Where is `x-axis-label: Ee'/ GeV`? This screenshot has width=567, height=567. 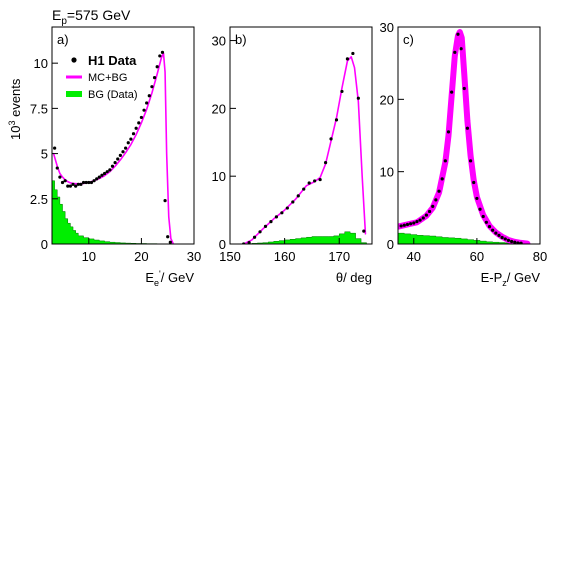
x-axis-label: Ee'/ GeV is located at coordinates (169, 278).